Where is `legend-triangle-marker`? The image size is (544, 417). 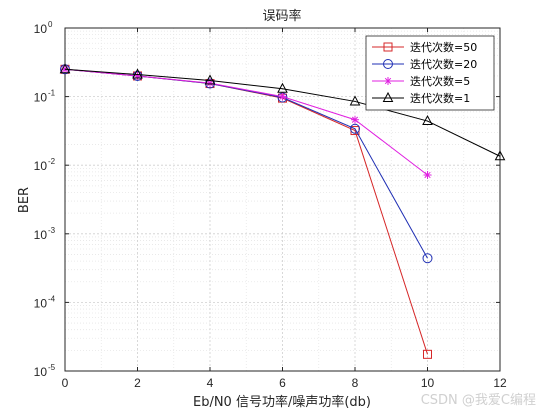
legend-triangle-marker is located at coordinates (388, 96).